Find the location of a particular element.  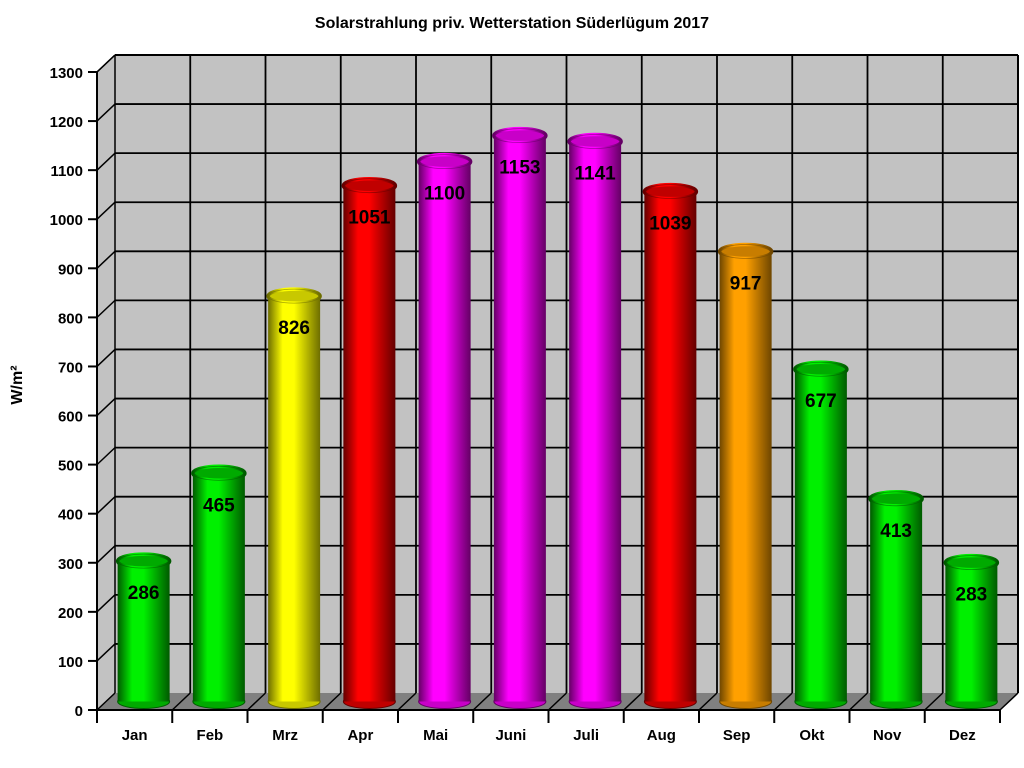

y-tick-label: 400 is located at coordinates (70, 515).